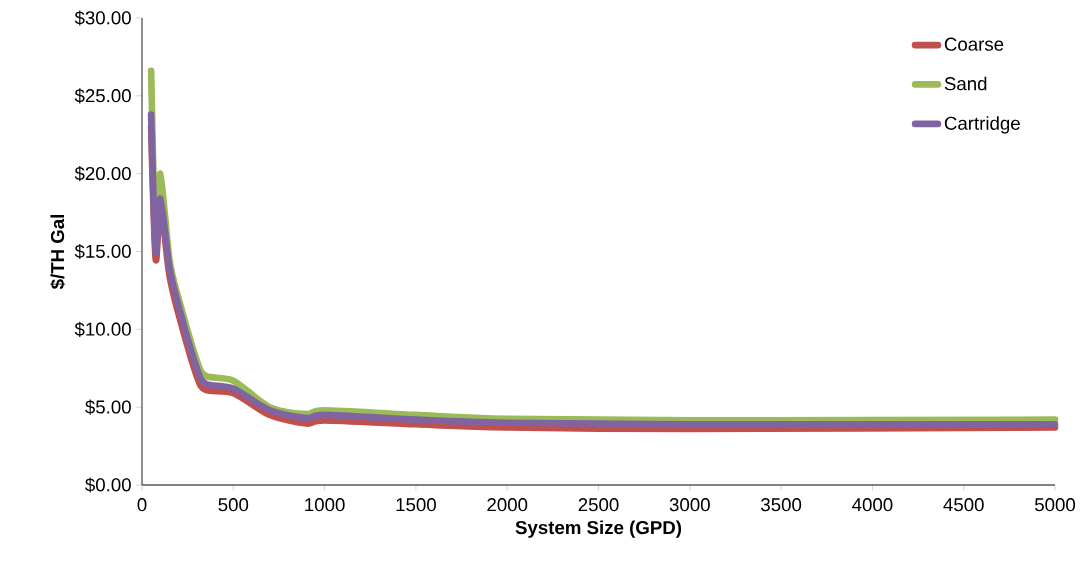 The width and height of the screenshot is (1084, 575). What do you see at coordinates (102, 251) in the screenshot?
I see `y-tick-label: $15.00` at bounding box center [102, 251].